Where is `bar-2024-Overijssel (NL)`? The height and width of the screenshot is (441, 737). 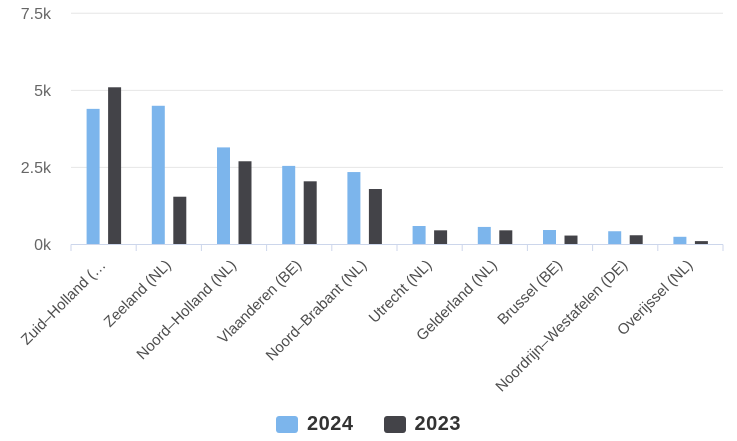
bar-2024-Overijssel (NL) is located at coordinates (680, 240).